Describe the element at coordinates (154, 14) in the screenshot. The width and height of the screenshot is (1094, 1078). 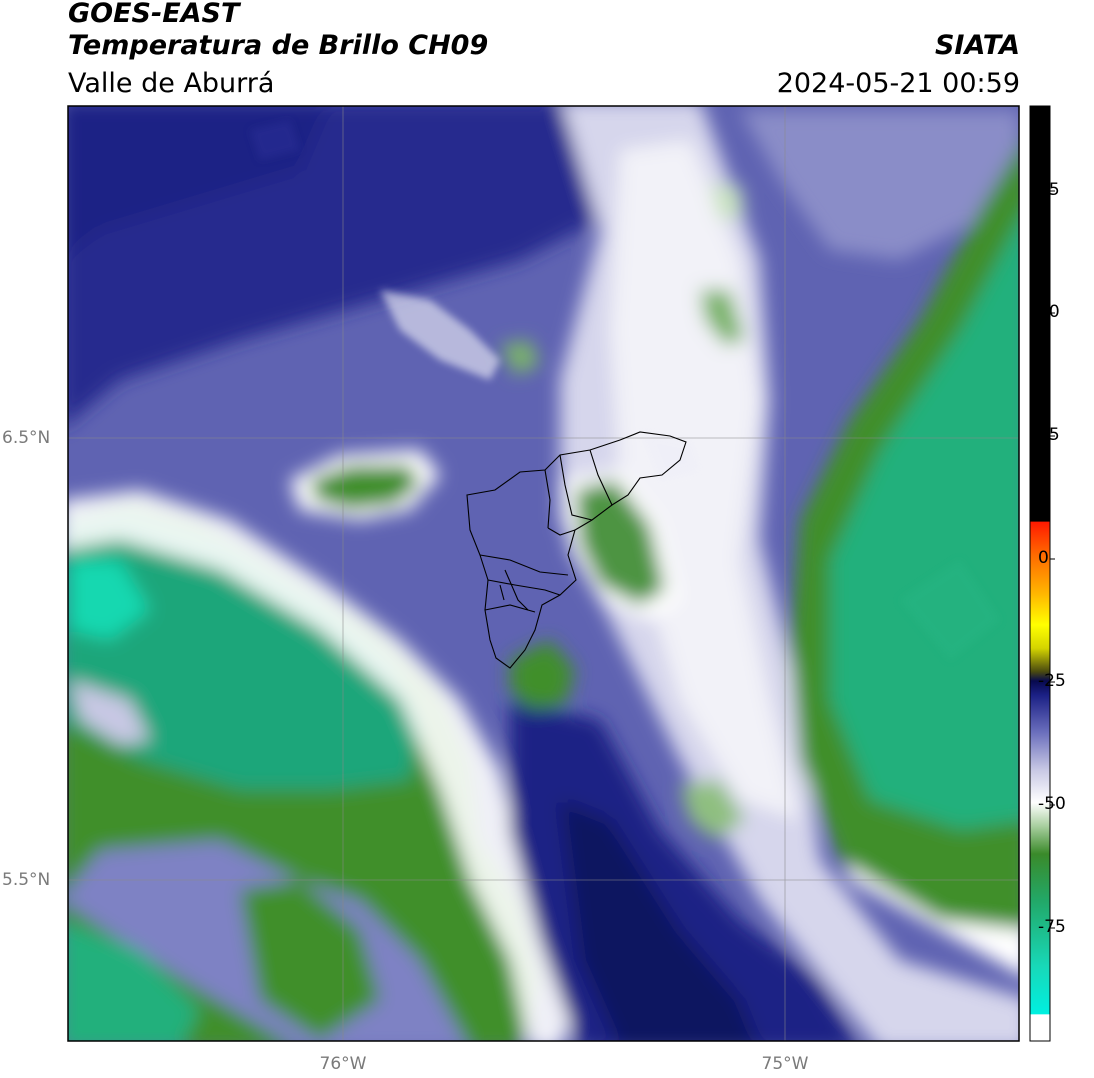
I see `satellite-title: GOES-EAST` at that location.